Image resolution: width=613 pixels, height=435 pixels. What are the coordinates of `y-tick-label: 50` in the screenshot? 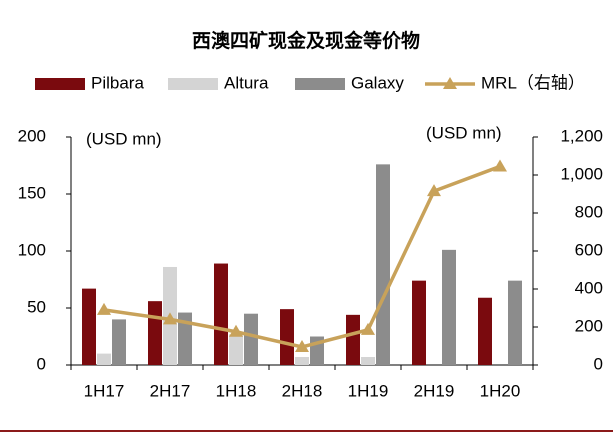 It's located at (36, 306).